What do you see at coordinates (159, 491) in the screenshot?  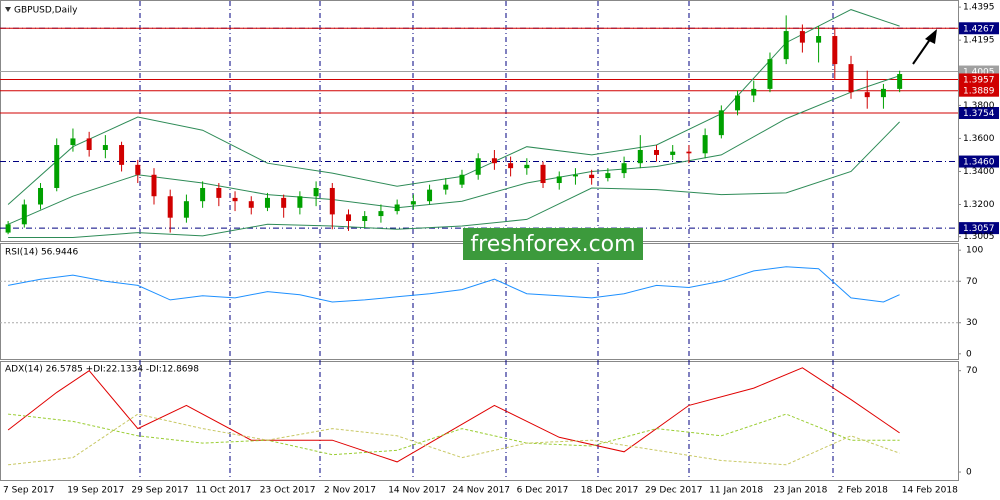 I see `x-tick-label: 29 Sep 2017` at bounding box center [159, 491].